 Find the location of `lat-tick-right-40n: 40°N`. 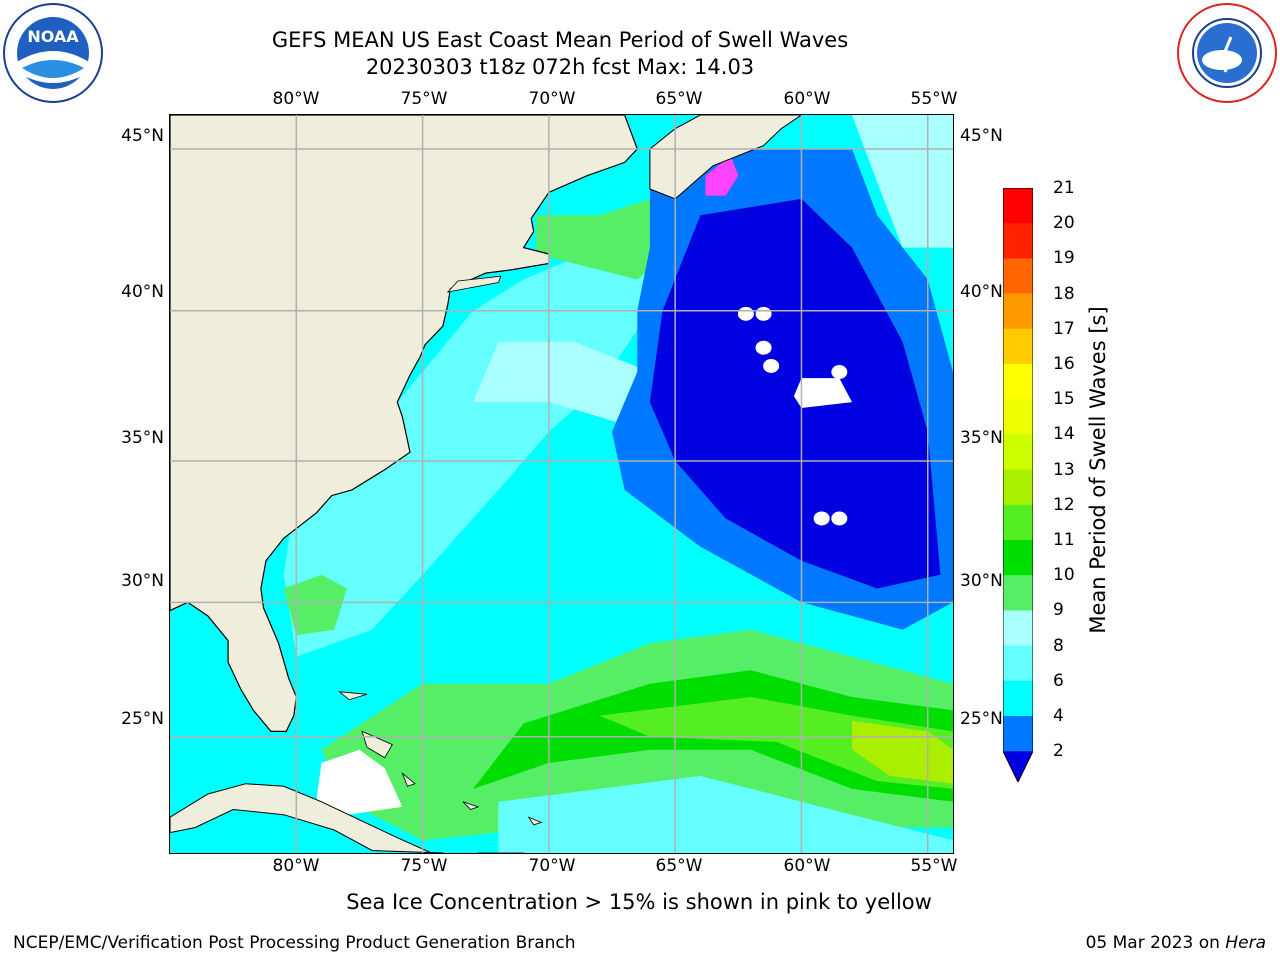

lat-tick-right-40n: 40°N is located at coordinates (981, 292).